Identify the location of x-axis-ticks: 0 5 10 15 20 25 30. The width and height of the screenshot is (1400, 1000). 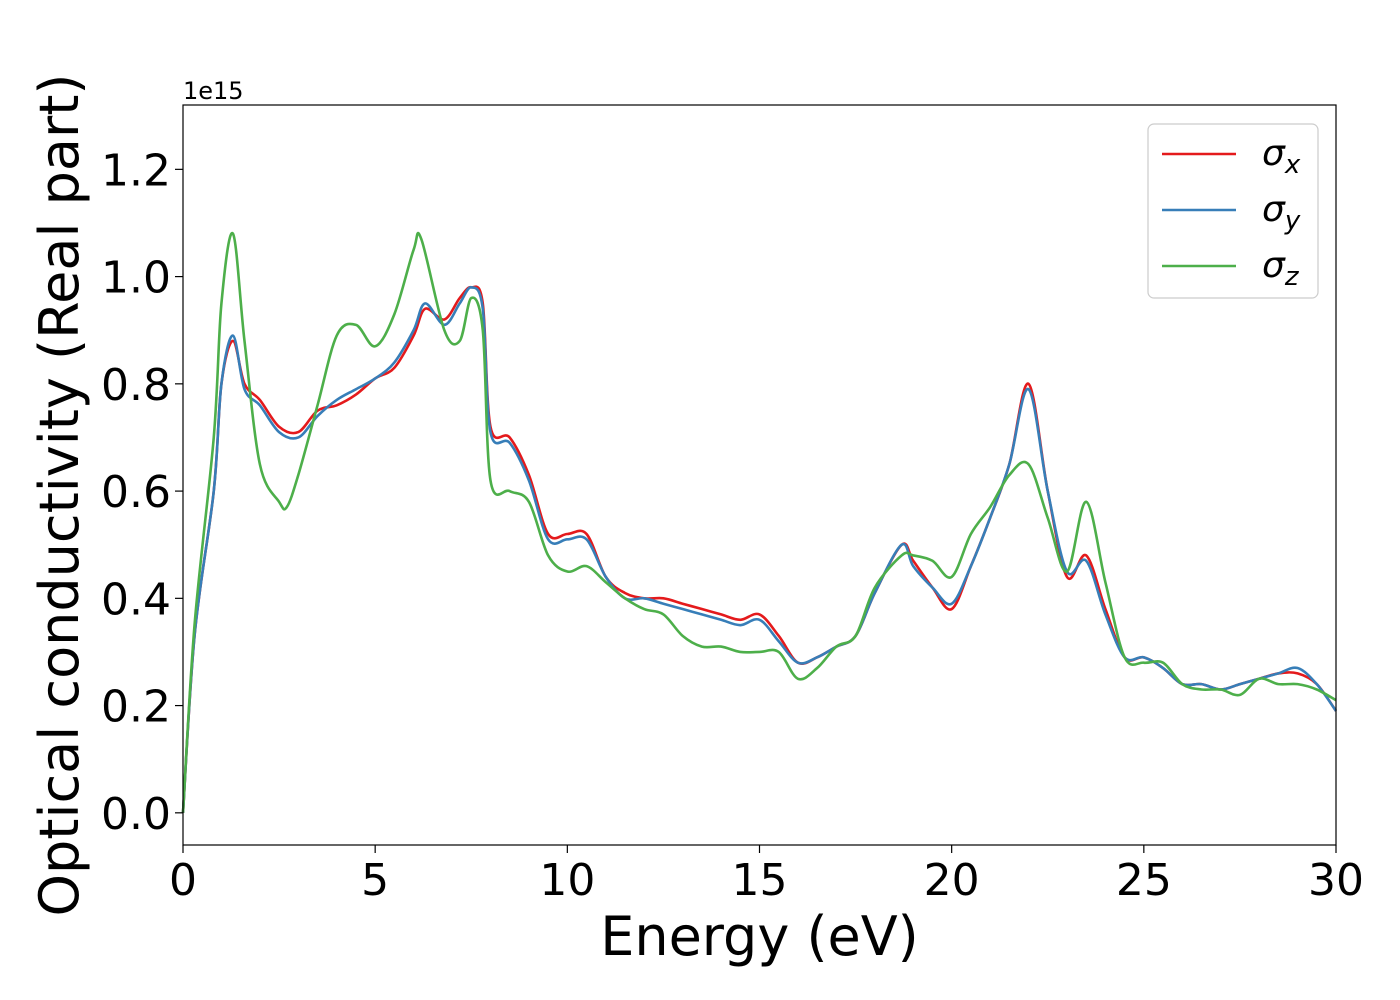
(766, 875).